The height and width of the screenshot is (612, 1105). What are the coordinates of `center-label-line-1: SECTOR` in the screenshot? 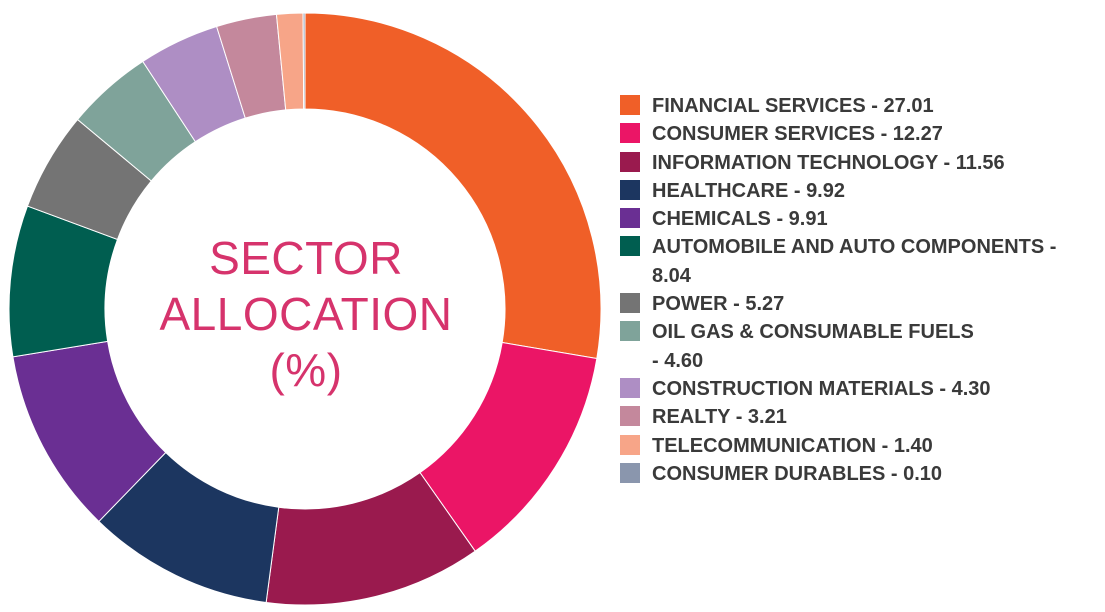 It's located at (306, 258).